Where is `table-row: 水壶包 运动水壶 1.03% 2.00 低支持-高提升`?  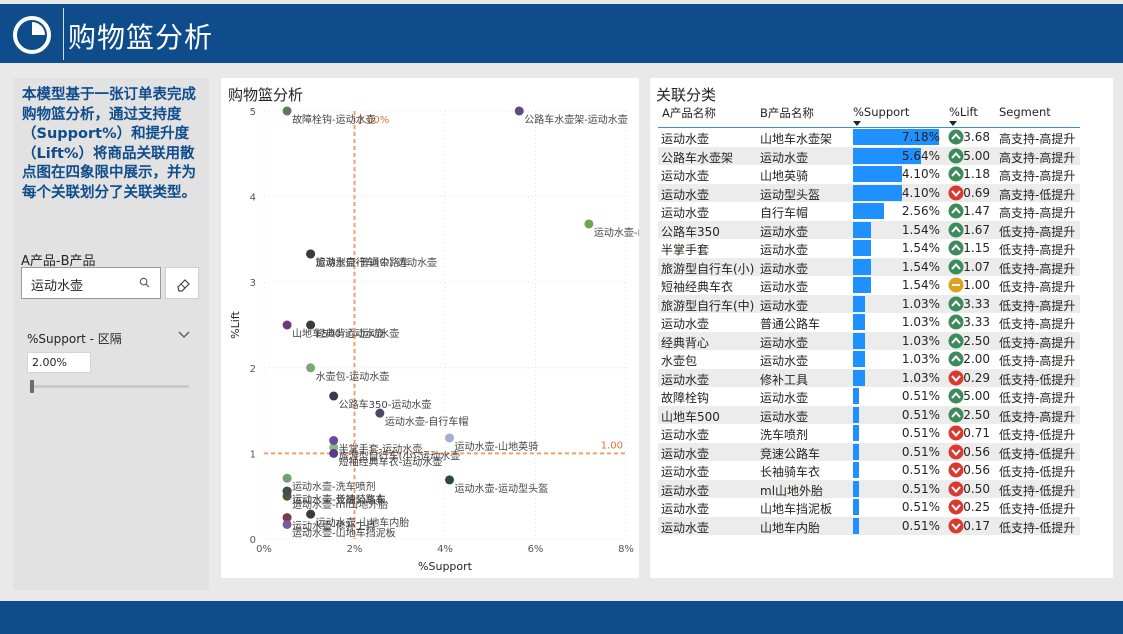
table-row: 水壶包 运动水壶 1.03% 2.00 低支持-高提升 is located at coordinates (869, 359).